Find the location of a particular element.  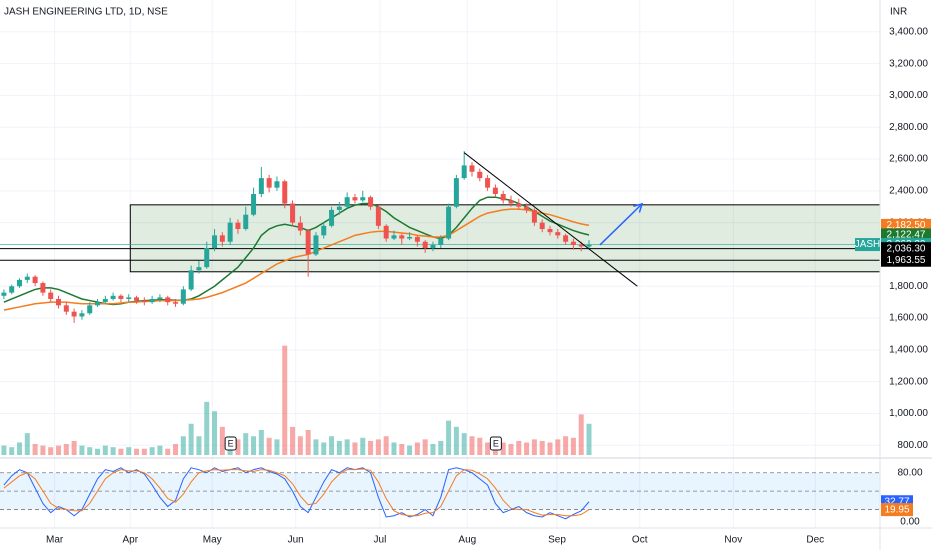

y-tick-label: 2,600.00 is located at coordinates (908, 159).